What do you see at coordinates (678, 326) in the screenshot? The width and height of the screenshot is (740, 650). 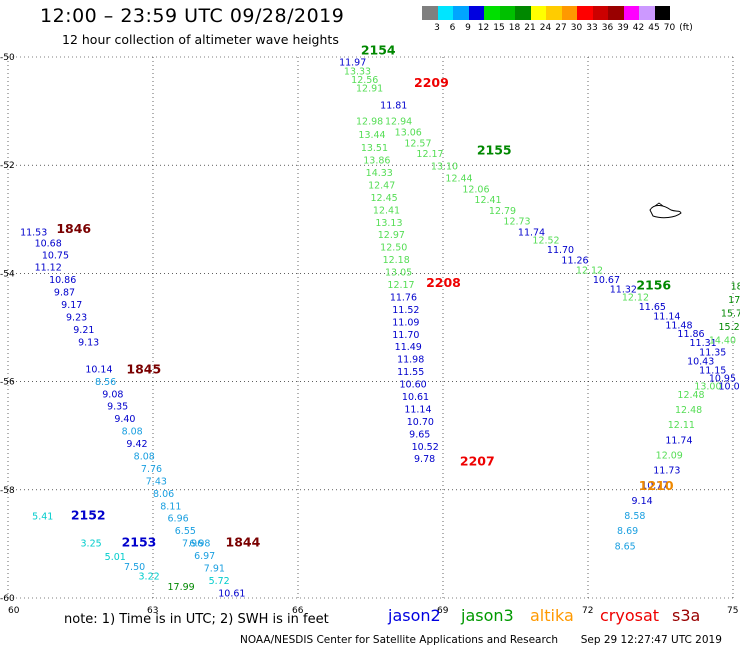 I see `wave-height-reading: 11.48` at bounding box center [678, 326].